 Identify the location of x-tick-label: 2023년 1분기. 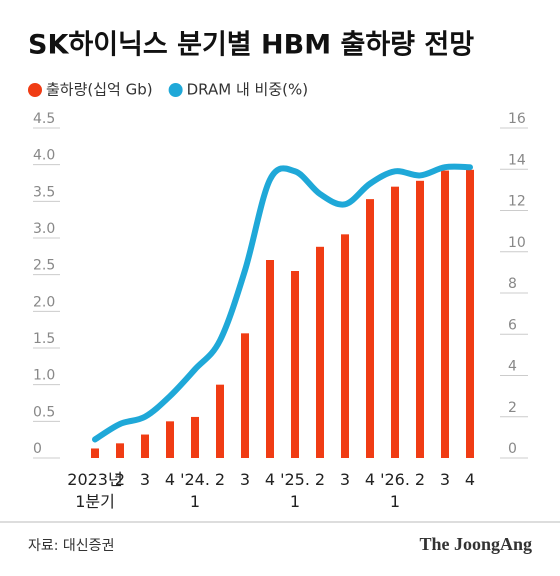
(94, 490).